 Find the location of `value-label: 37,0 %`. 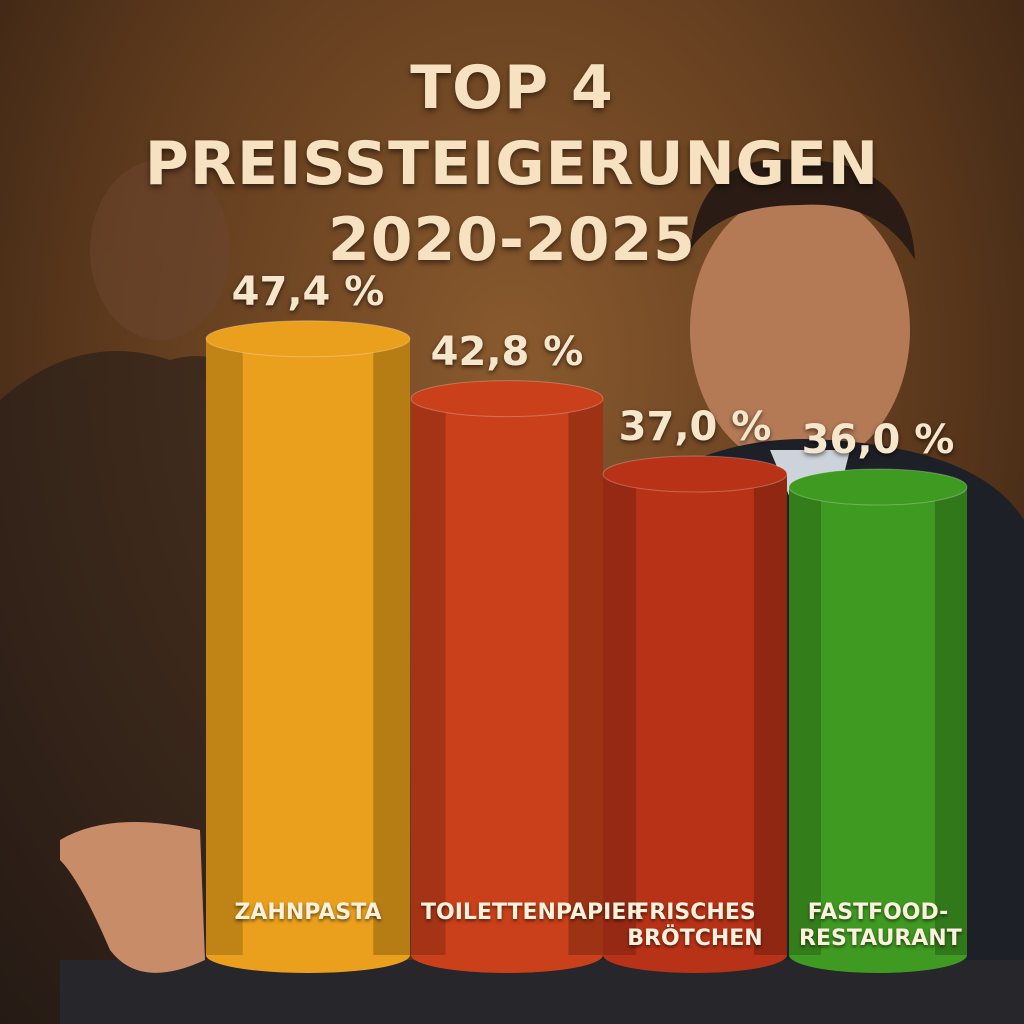

value-label: 37,0 % is located at coordinates (695, 427).